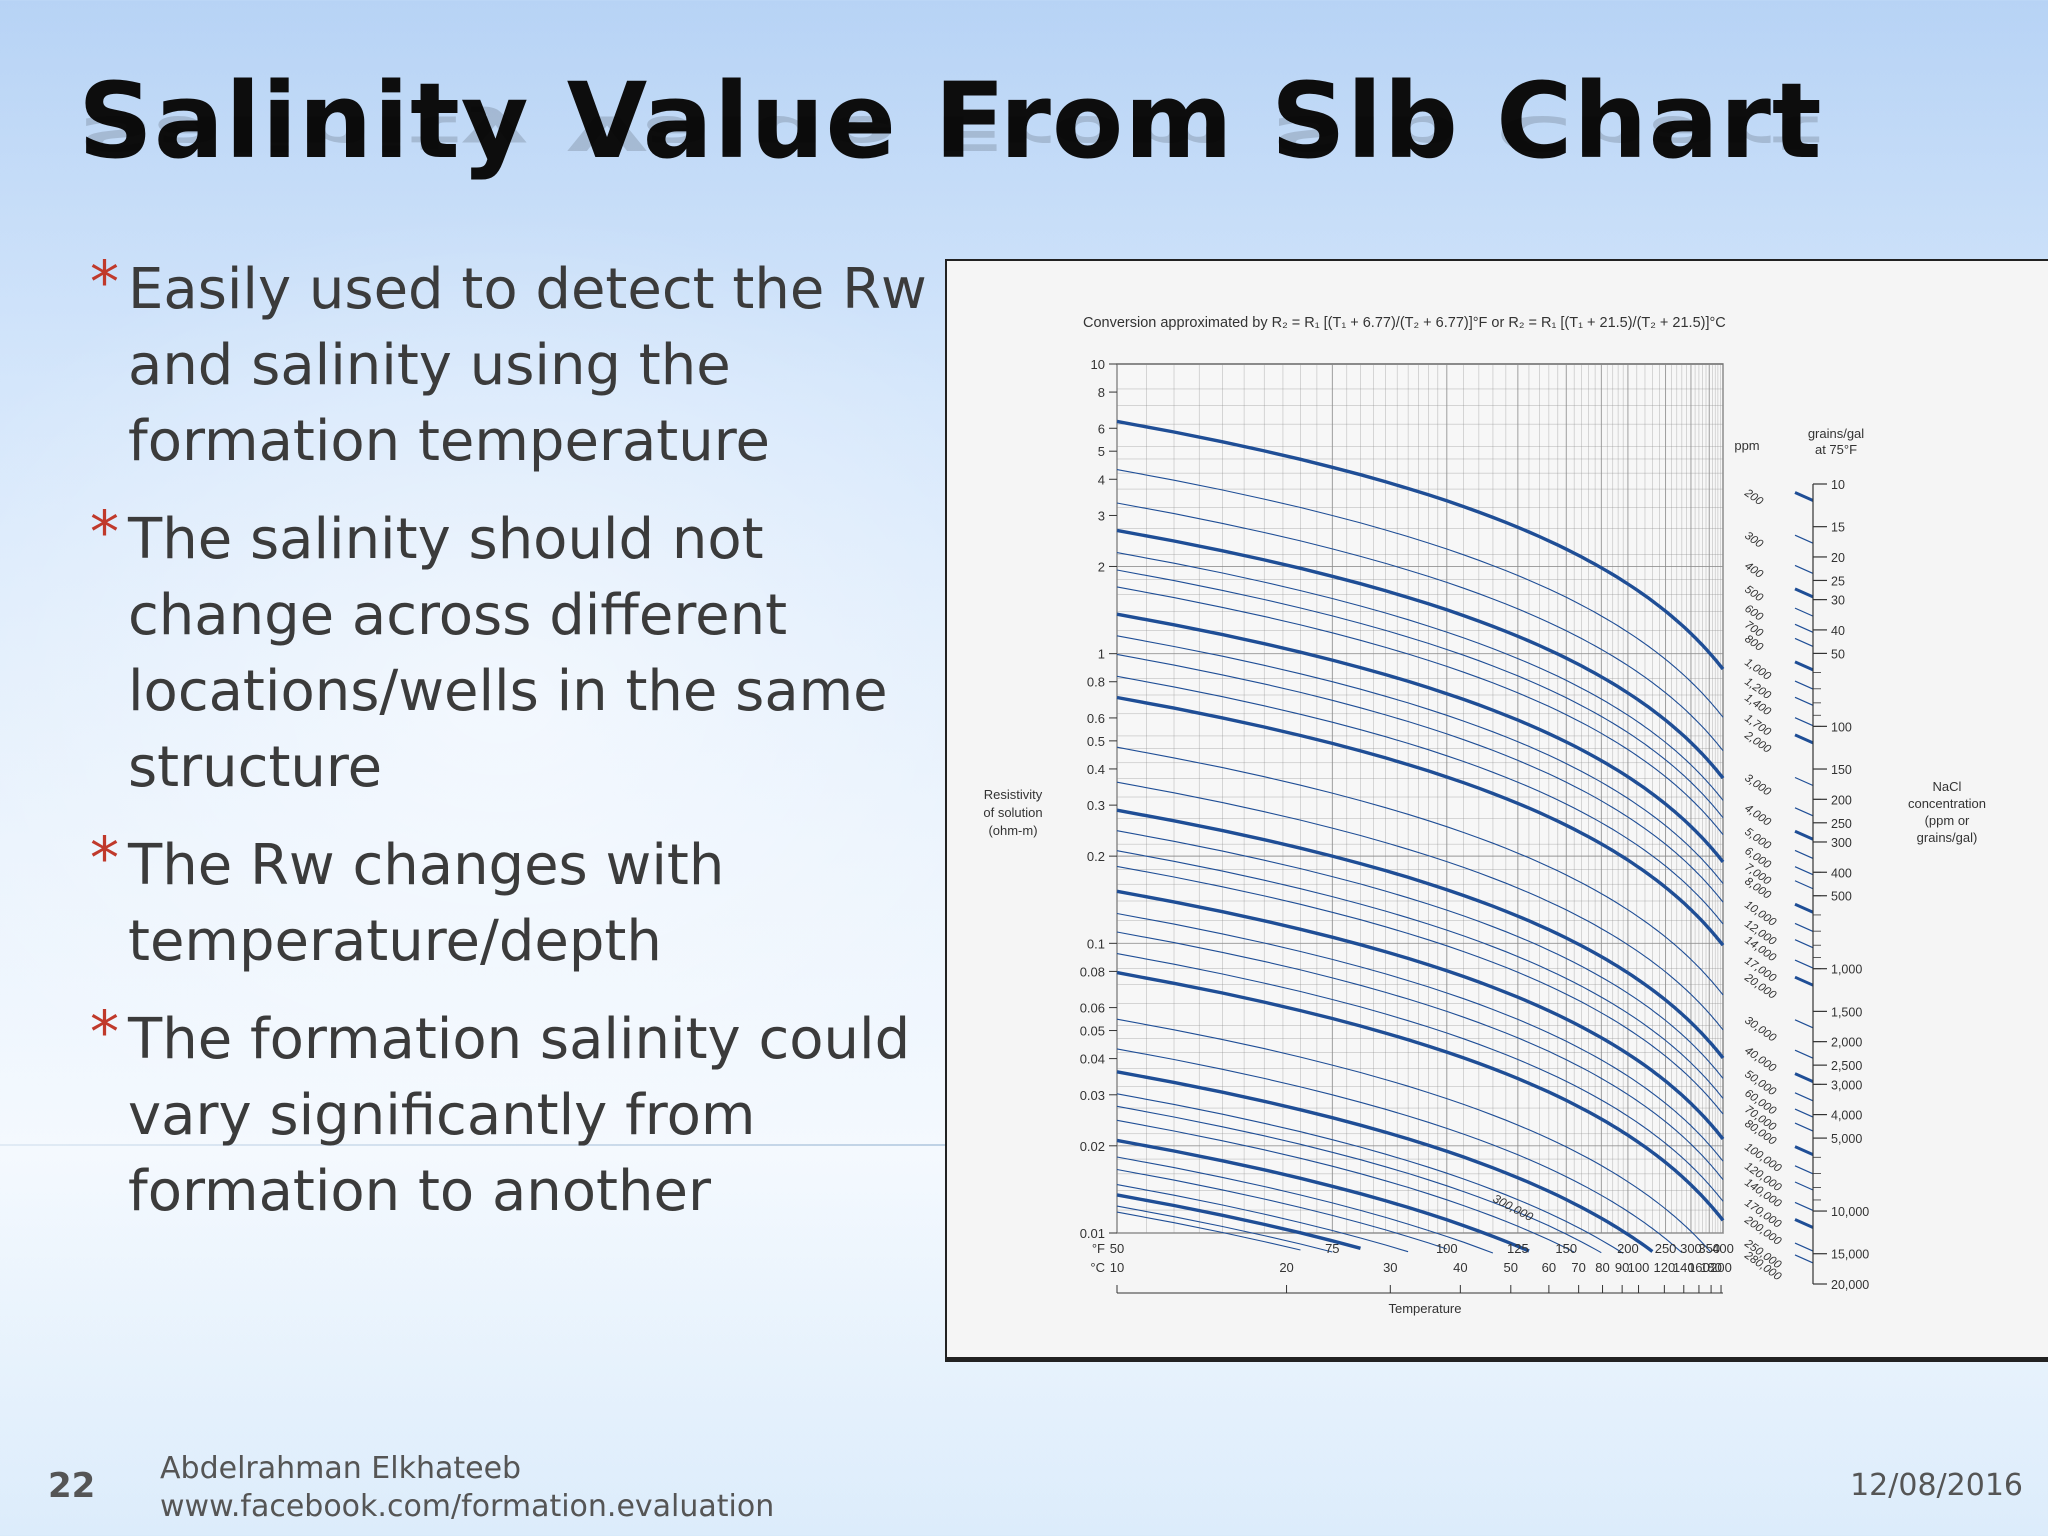 The height and width of the screenshot is (1536, 2048). I want to click on y-tick-label: 4, so click(1101, 479).